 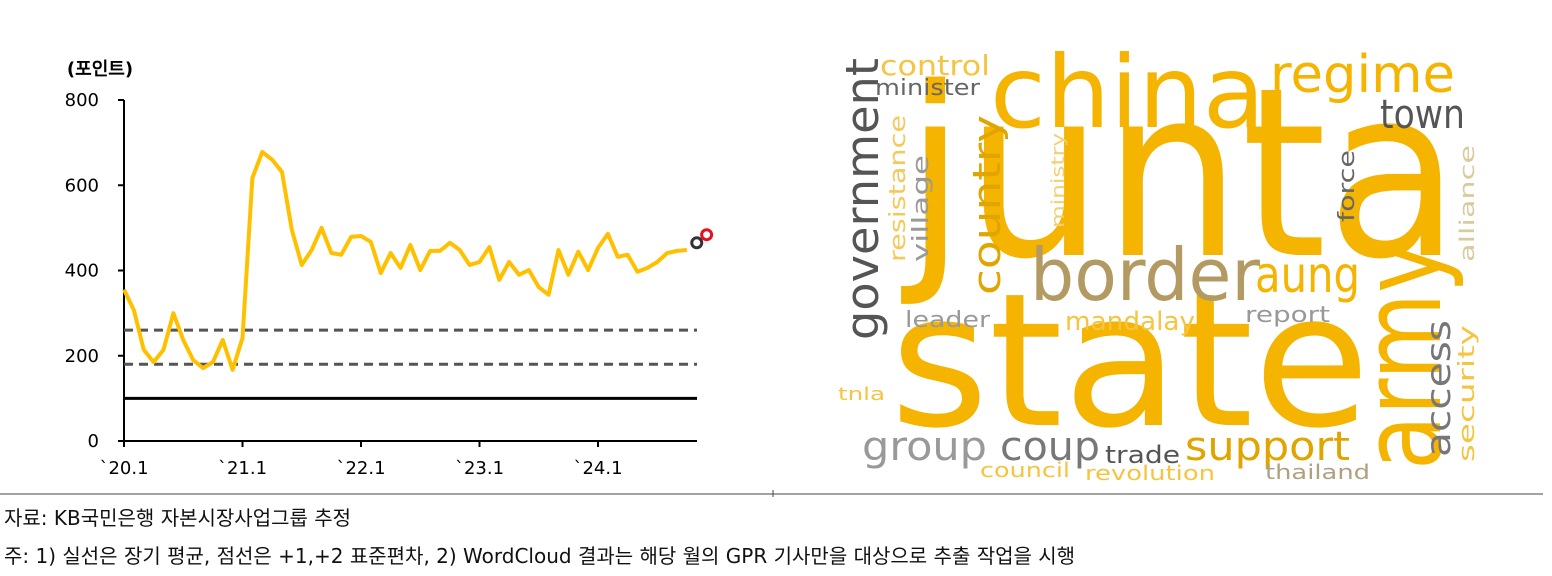 I want to click on word: state, so click(x=1130, y=361).